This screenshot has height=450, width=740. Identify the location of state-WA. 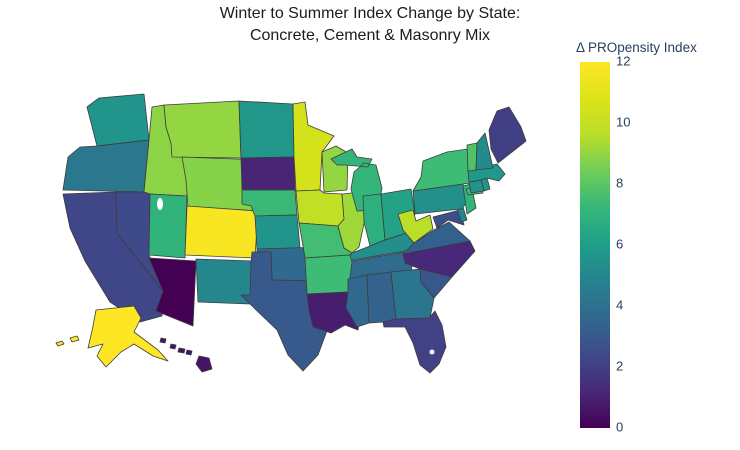
(118, 120).